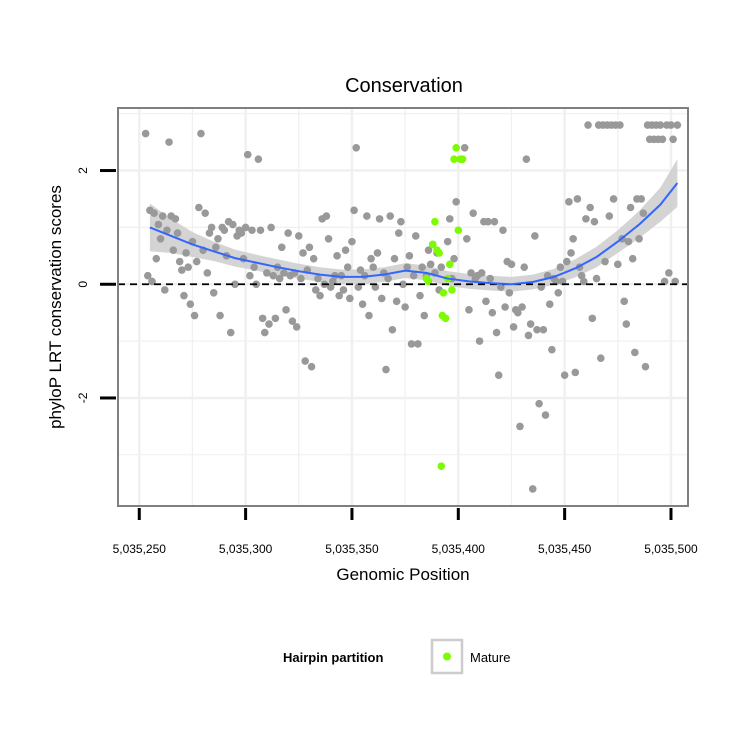  I want to click on x-tick-label: 5,035,500, so click(671, 549).